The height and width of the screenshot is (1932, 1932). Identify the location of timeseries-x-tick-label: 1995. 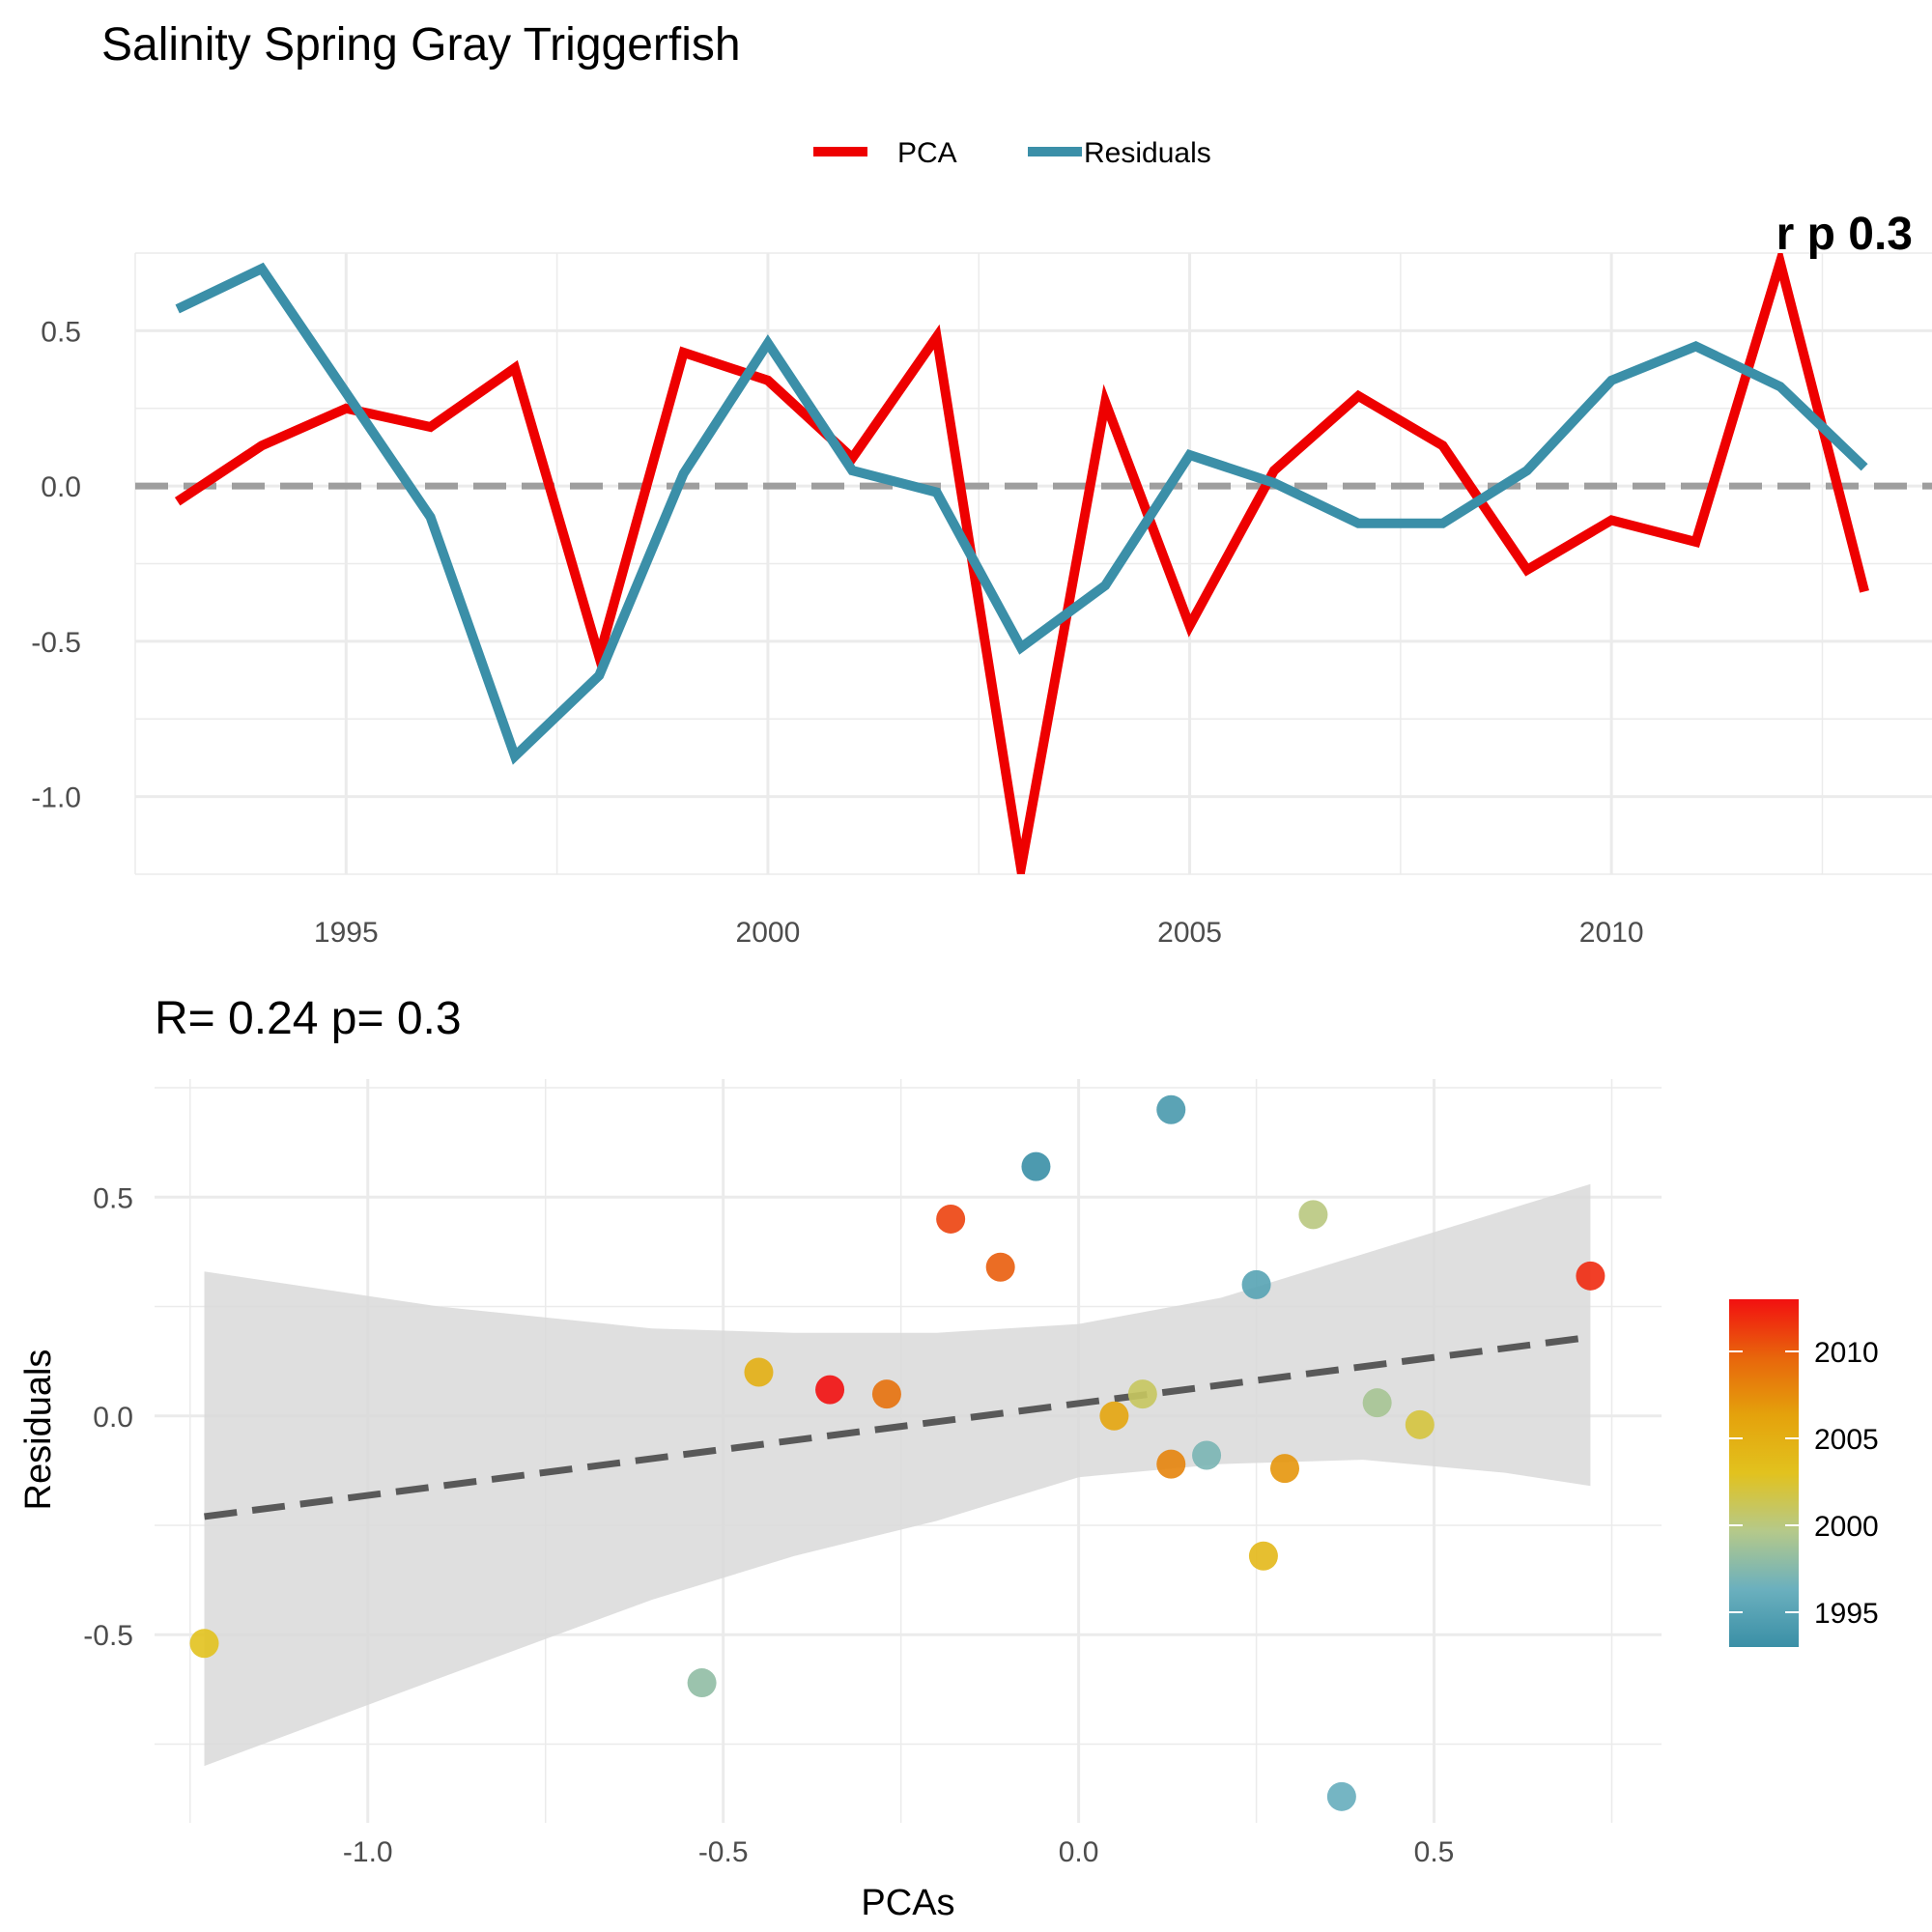
(346, 933).